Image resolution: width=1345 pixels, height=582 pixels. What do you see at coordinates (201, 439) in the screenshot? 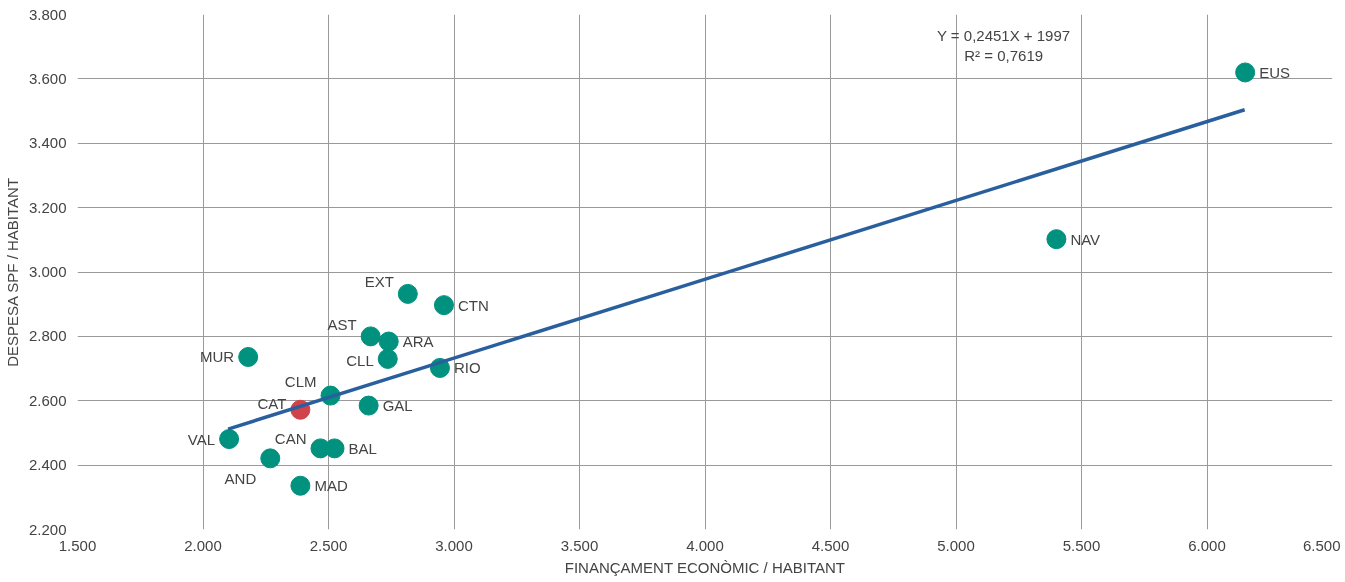
I see `data-label: VAL` at bounding box center [201, 439].